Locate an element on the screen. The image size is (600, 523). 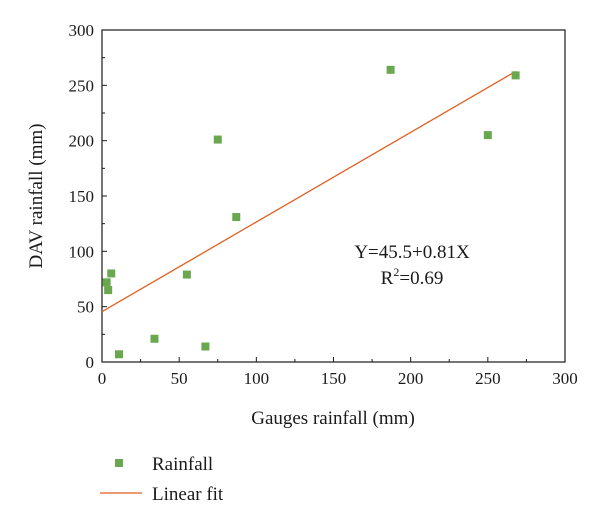
x-tick-label: 100 is located at coordinates (257, 378).